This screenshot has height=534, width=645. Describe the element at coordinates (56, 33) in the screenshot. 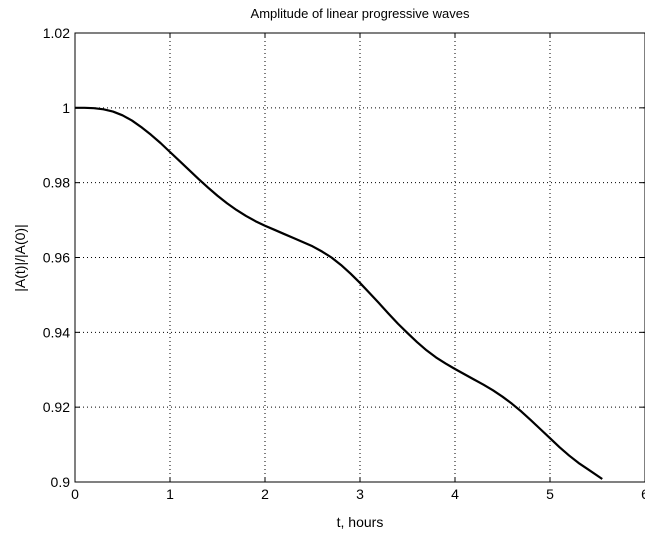

I see `y-tick-label: 1.02` at that location.